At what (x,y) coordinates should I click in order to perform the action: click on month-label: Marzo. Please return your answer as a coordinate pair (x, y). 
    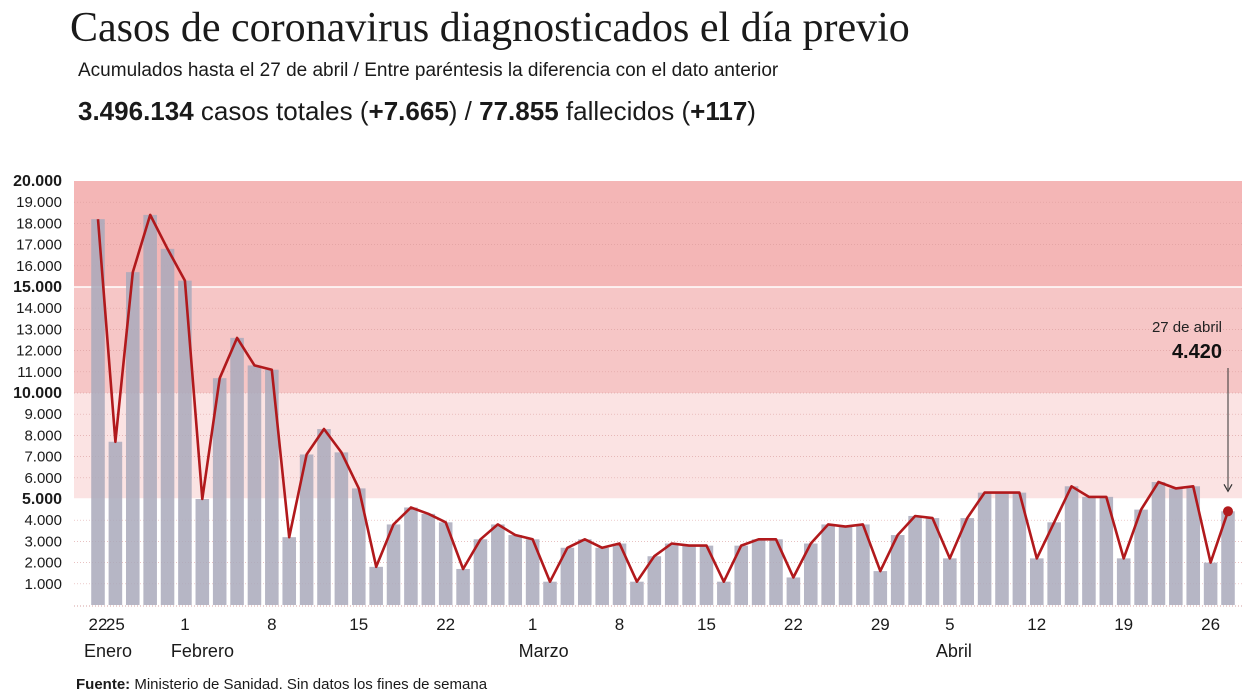
    Looking at the image, I should click on (544, 651).